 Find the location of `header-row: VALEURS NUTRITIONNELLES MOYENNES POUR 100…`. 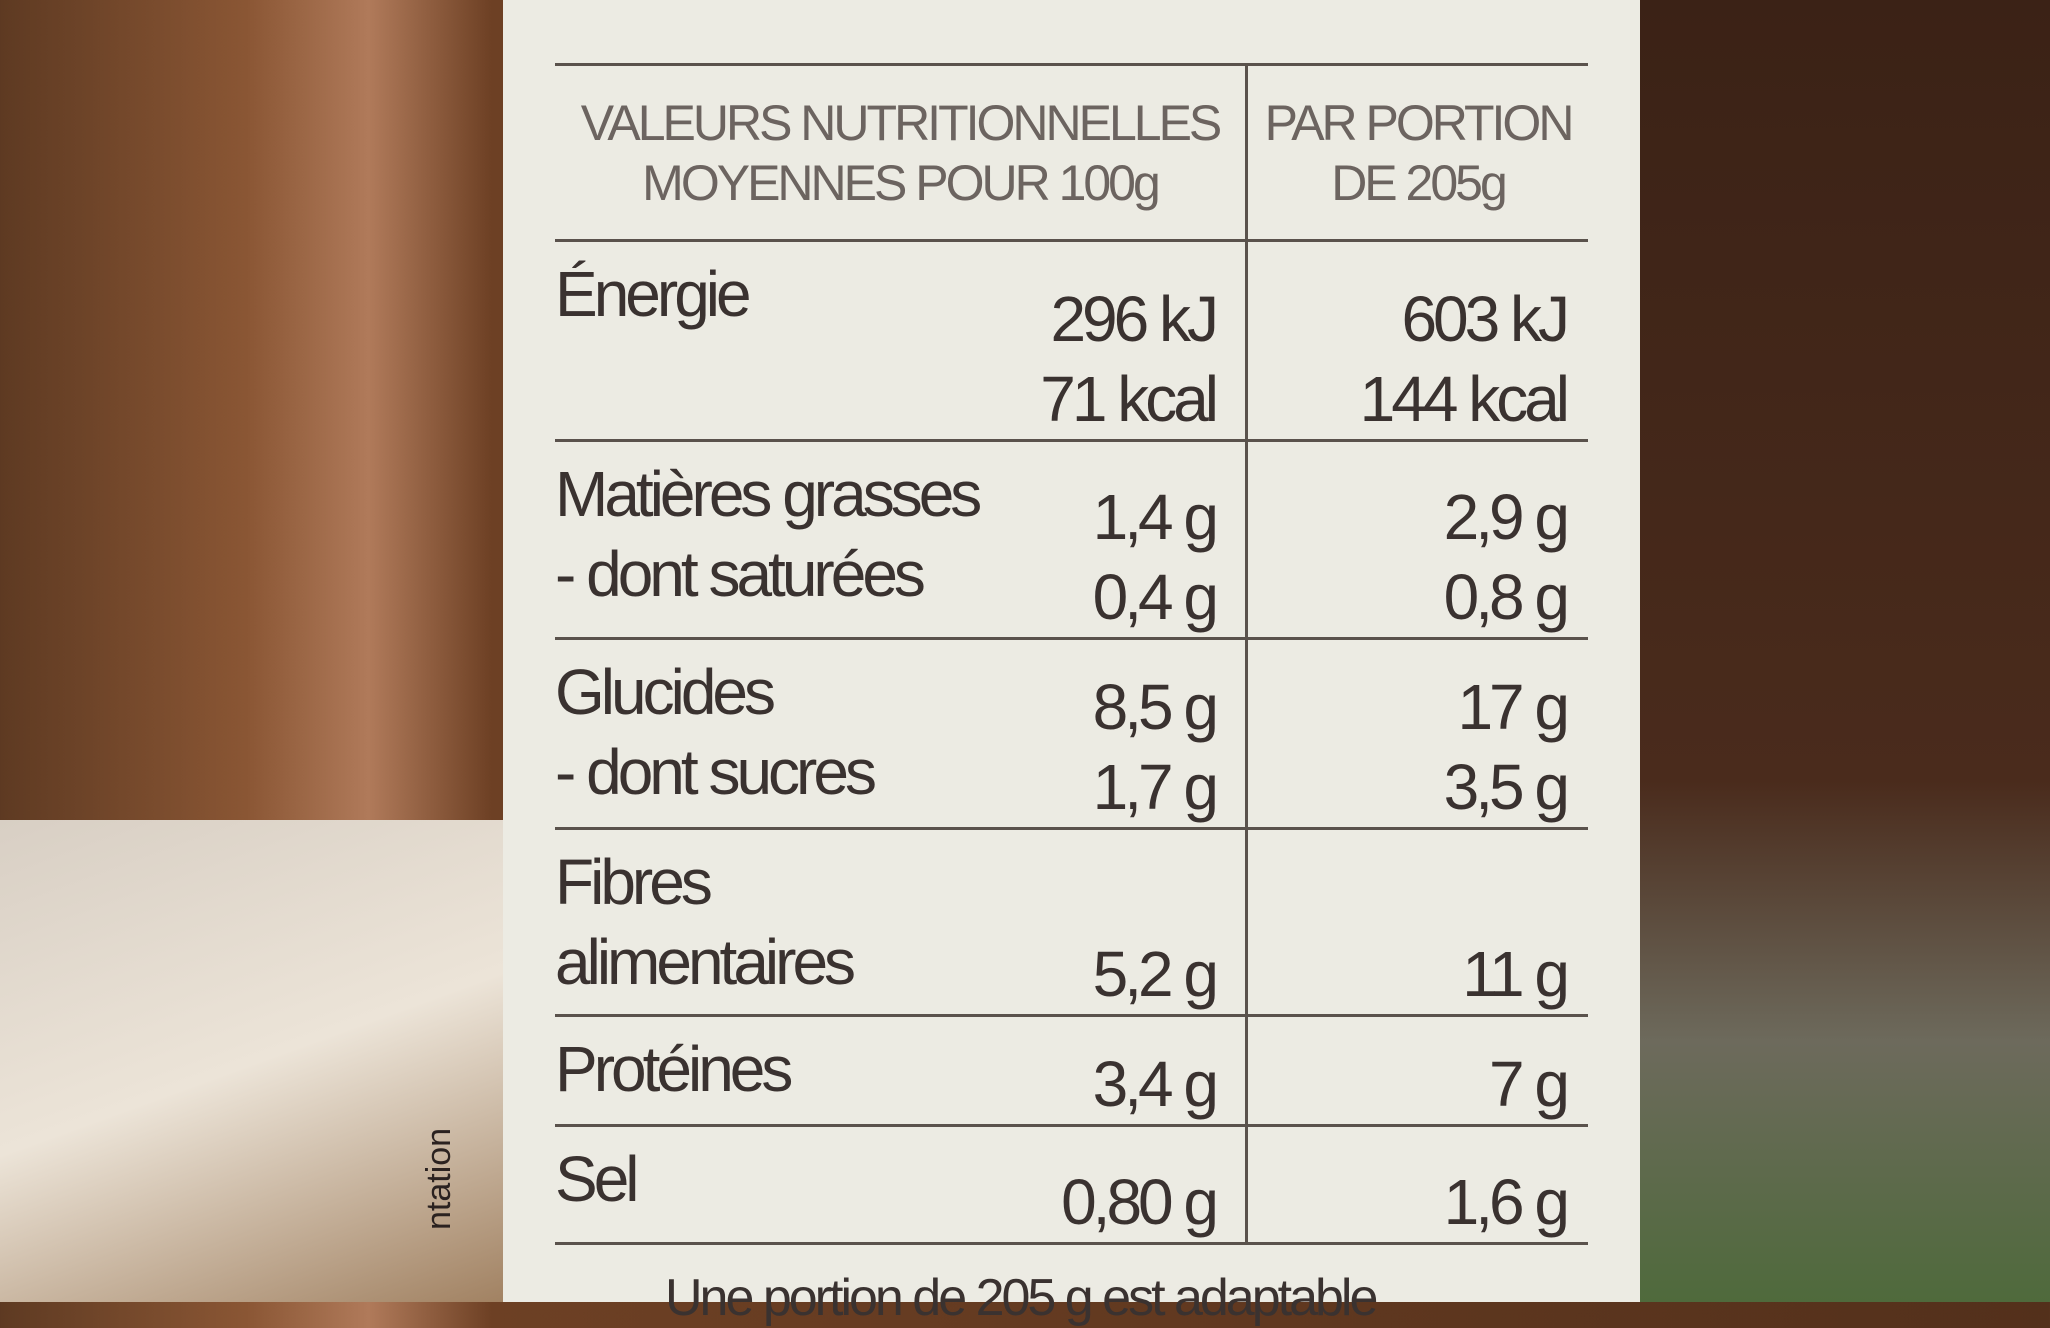

header-row: VALEURS NUTRITIONNELLES MOYENNES POUR 100… is located at coordinates (1071, 154).